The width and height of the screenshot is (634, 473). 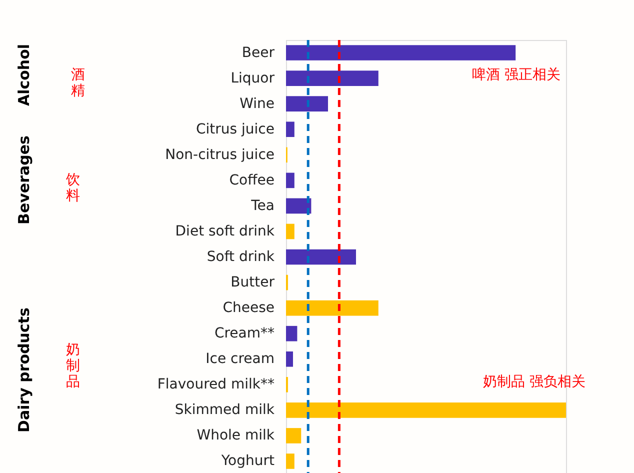 What do you see at coordinates (72, 188) in the screenshot?
I see `text: 饮料` at bounding box center [72, 188].